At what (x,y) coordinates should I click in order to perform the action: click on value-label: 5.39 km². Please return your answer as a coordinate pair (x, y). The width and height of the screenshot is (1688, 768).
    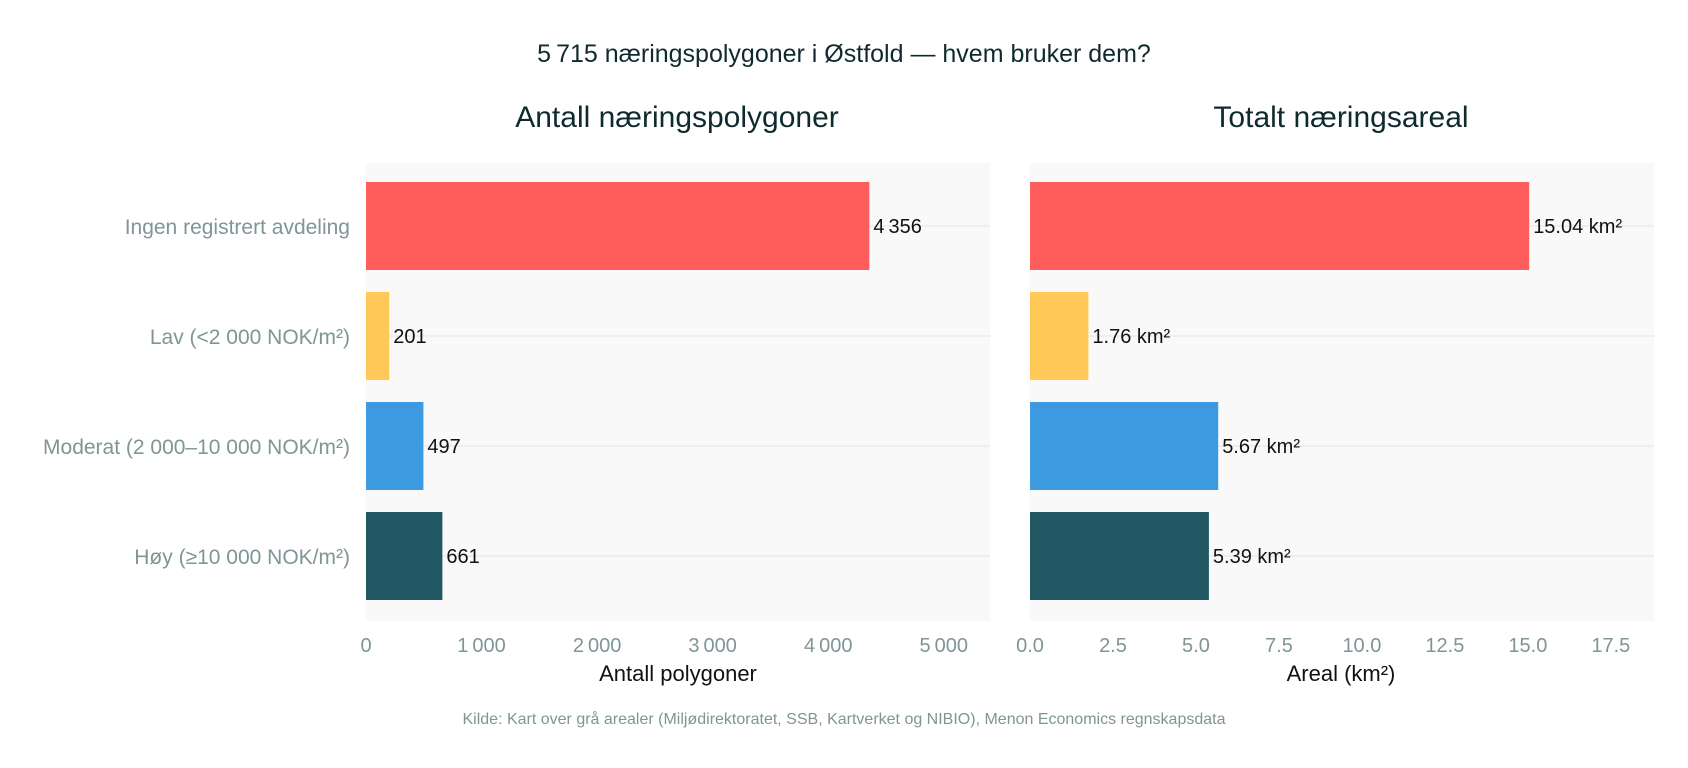
    Looking at the image, I should click on (1252, 557).